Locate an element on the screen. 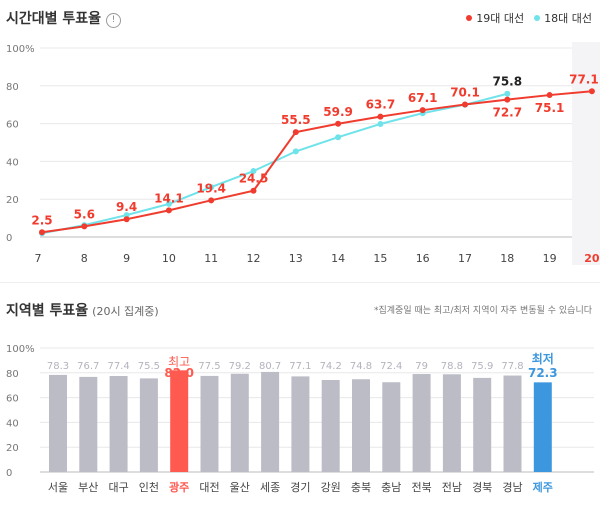  x-tick-label: 10 is located at coordinates (169, 258).